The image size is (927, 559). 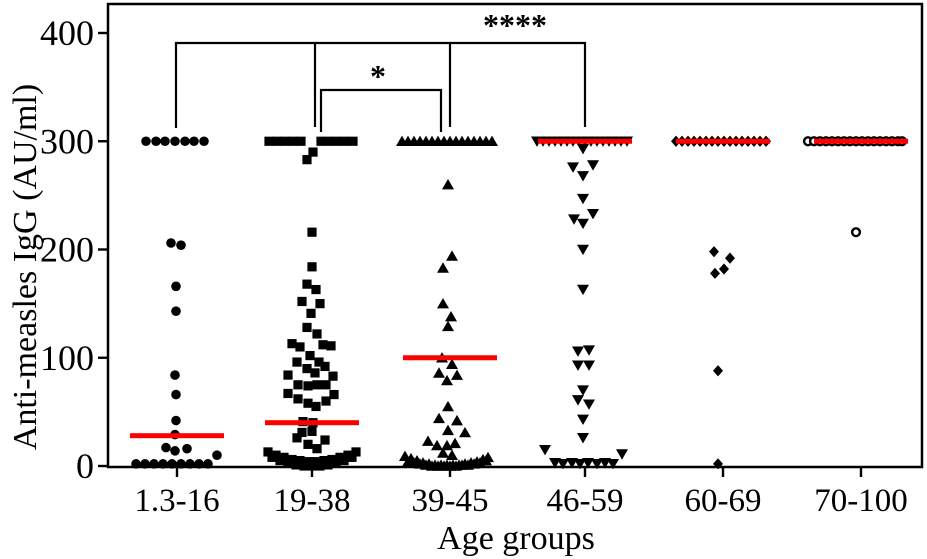 I want to click on x-axis-title: Age groups, so click(x=516, y=538).